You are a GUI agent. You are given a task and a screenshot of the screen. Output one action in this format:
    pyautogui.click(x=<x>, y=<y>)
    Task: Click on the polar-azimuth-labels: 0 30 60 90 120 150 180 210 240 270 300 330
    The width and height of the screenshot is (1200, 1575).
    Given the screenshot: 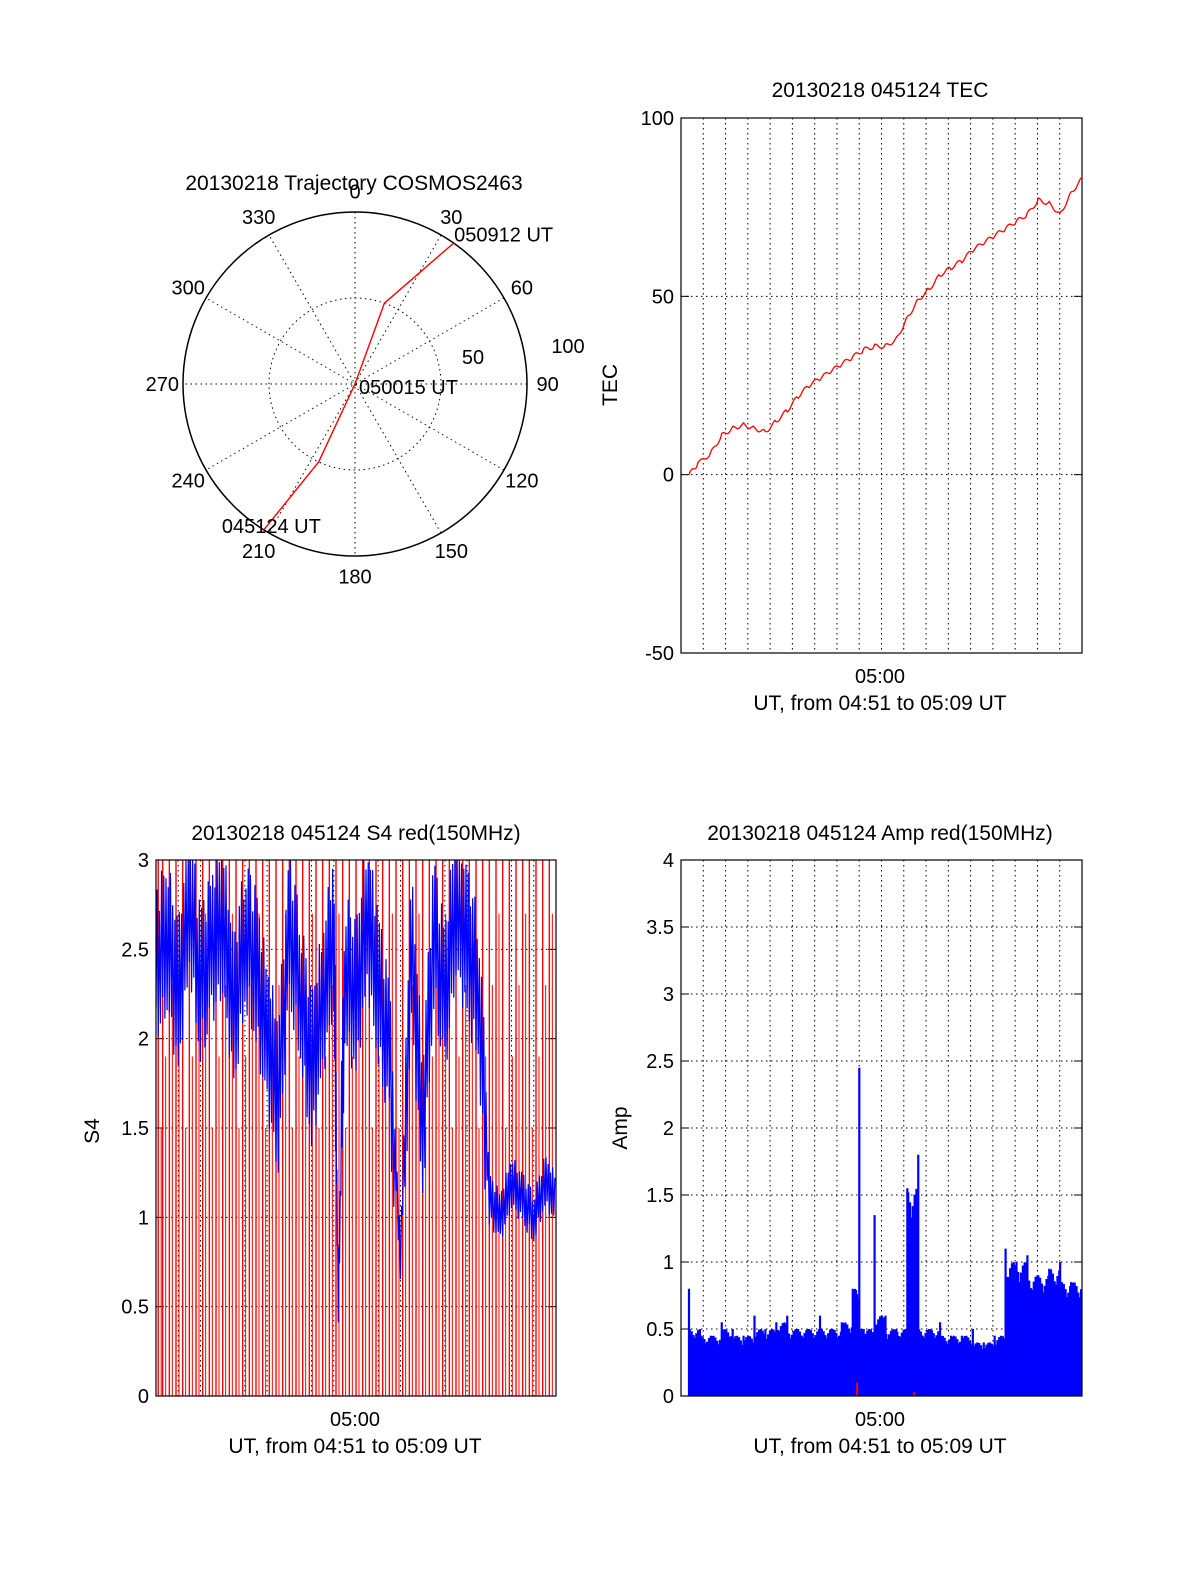 What is the action you would take?
    pyautogui.click(x=352, y=384)
    